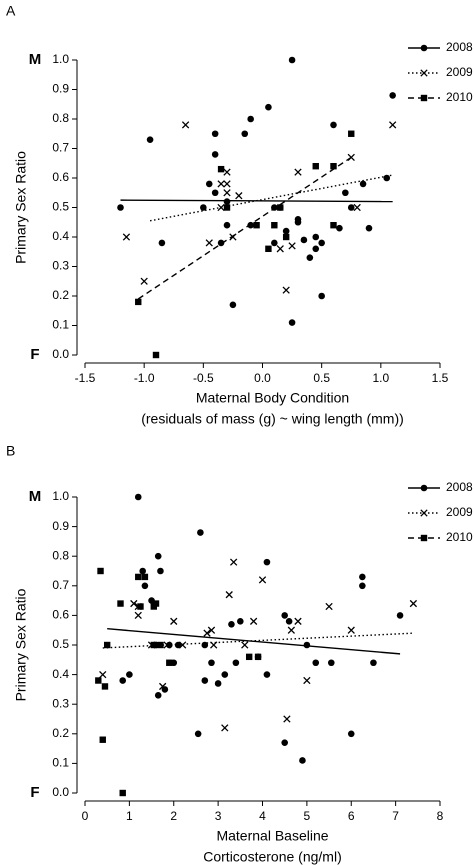  What do you see at coordinates (21, 644) in the screenshot?
I see `y-axis-title: Primary Sex Ratio` at bounding box center [21, 644].